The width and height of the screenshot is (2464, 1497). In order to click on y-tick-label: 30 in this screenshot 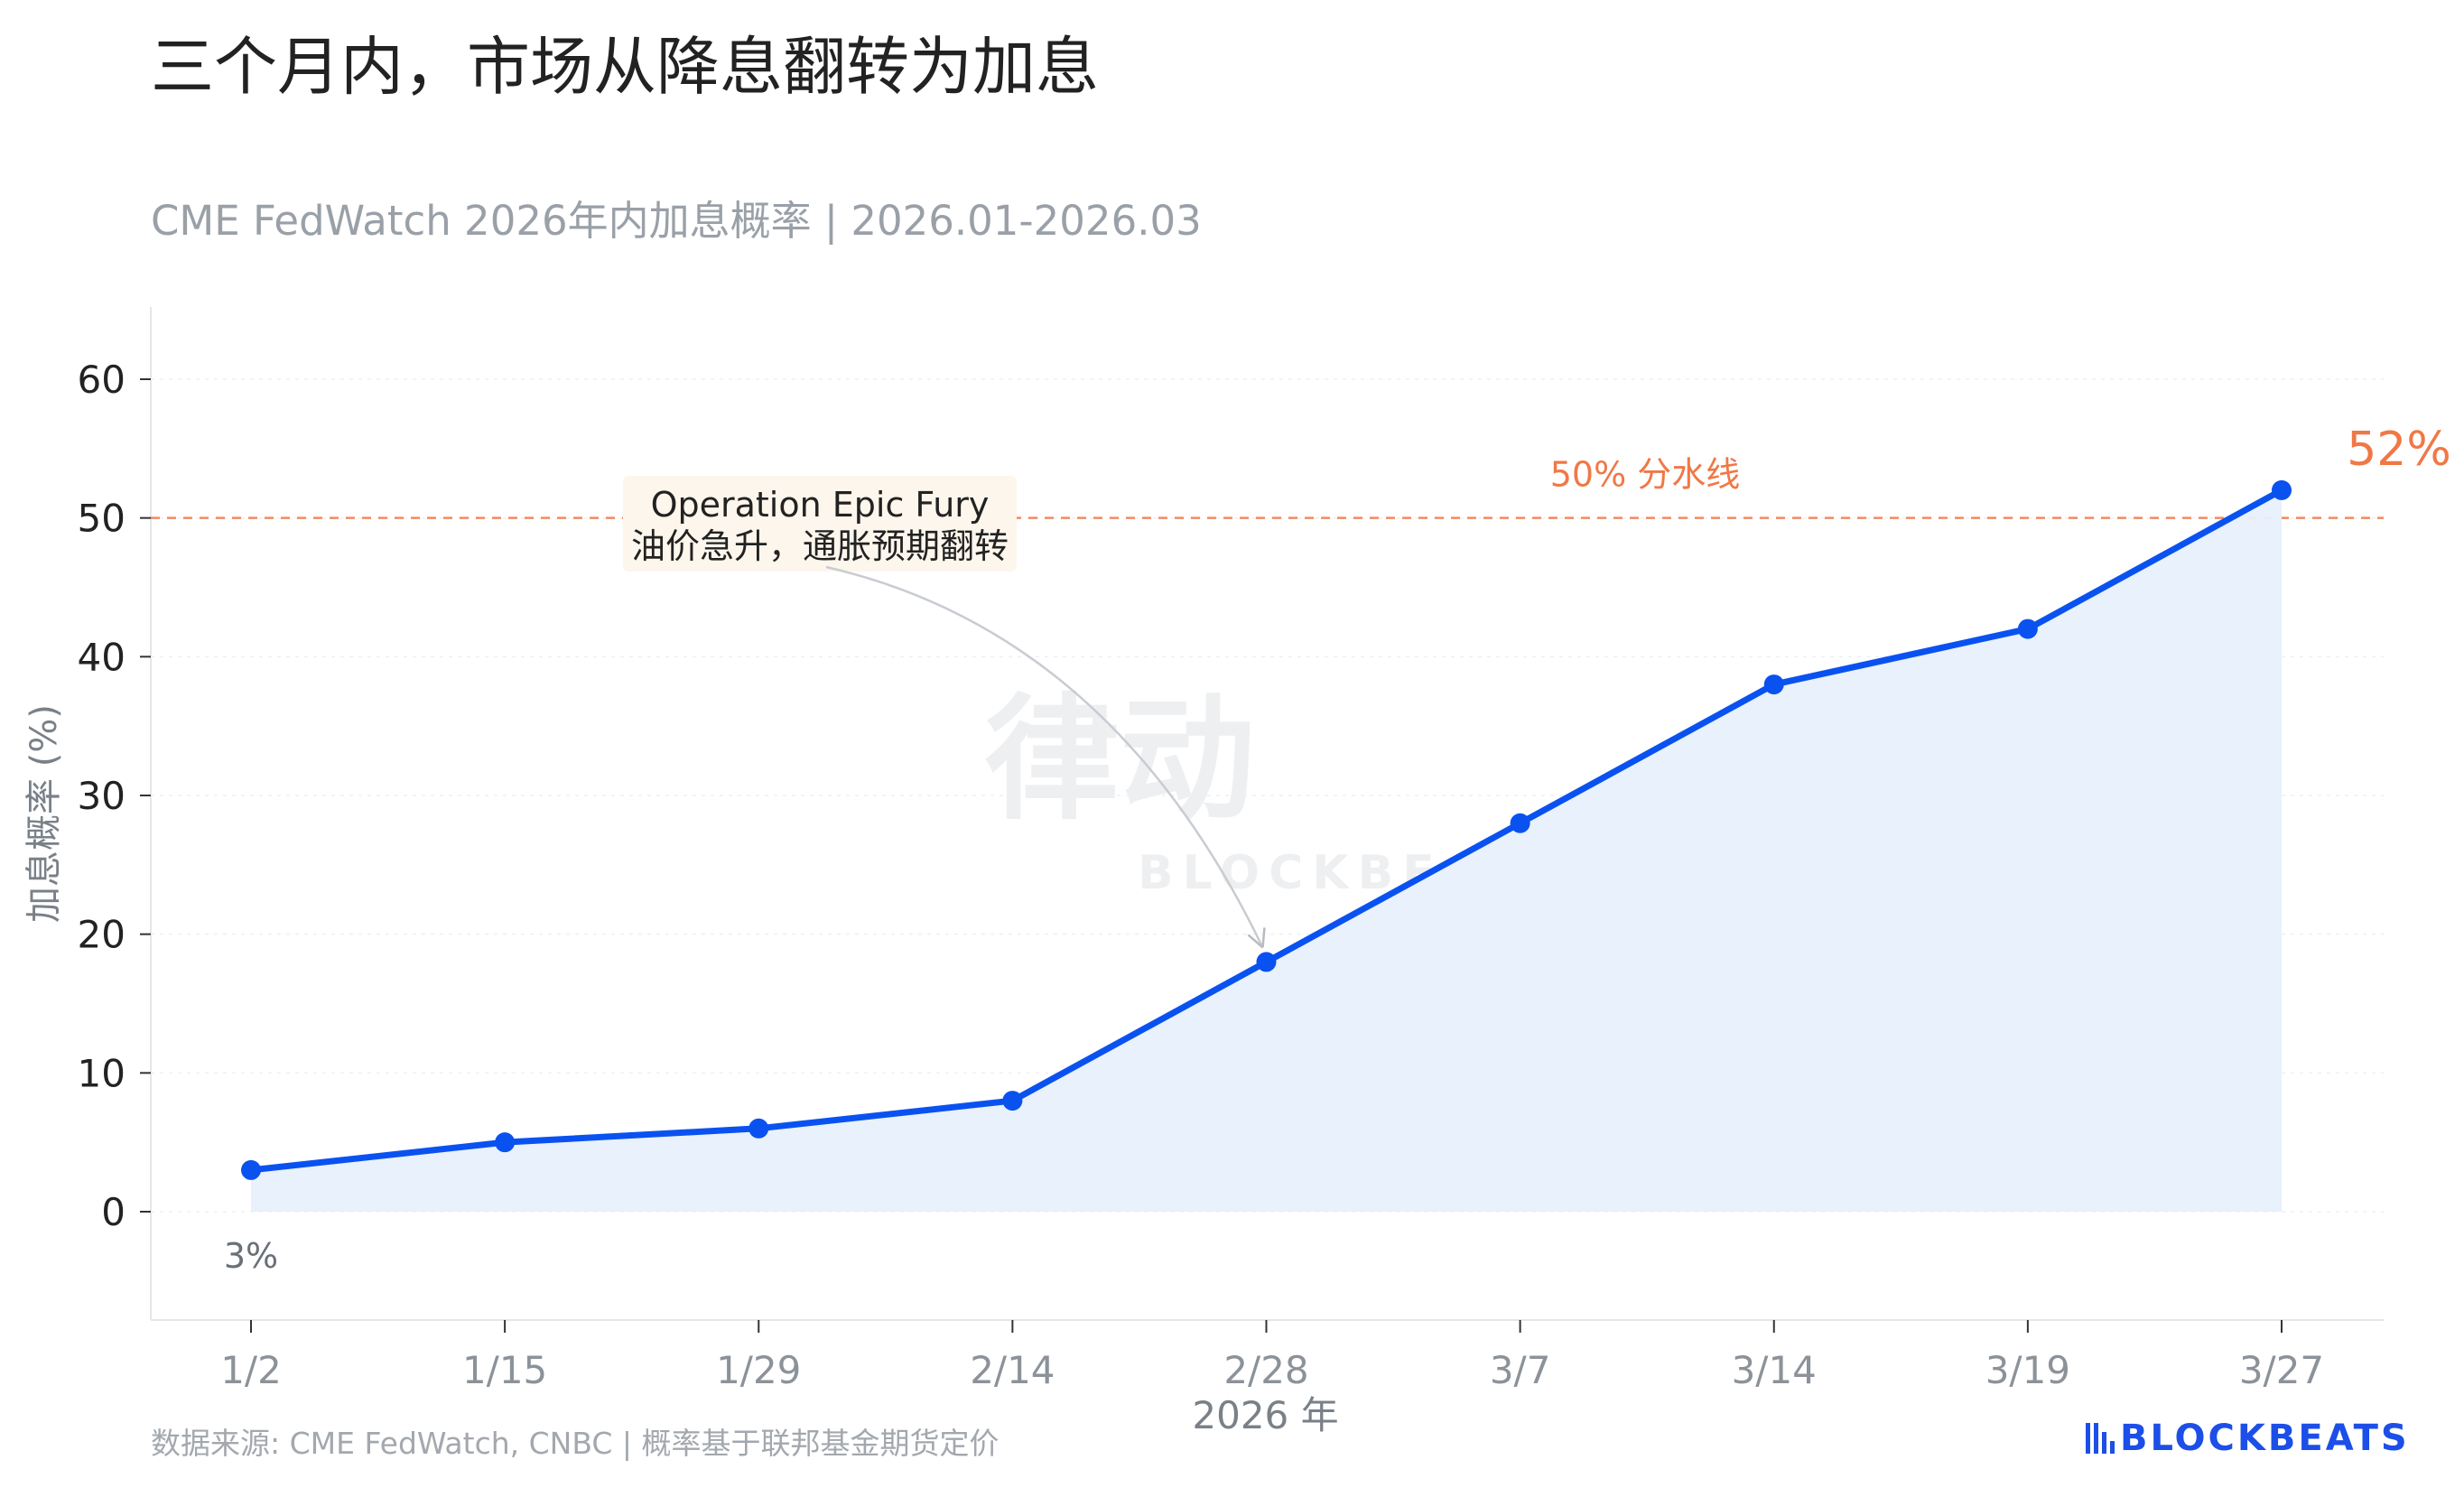, I will do `click(102, 796)`.